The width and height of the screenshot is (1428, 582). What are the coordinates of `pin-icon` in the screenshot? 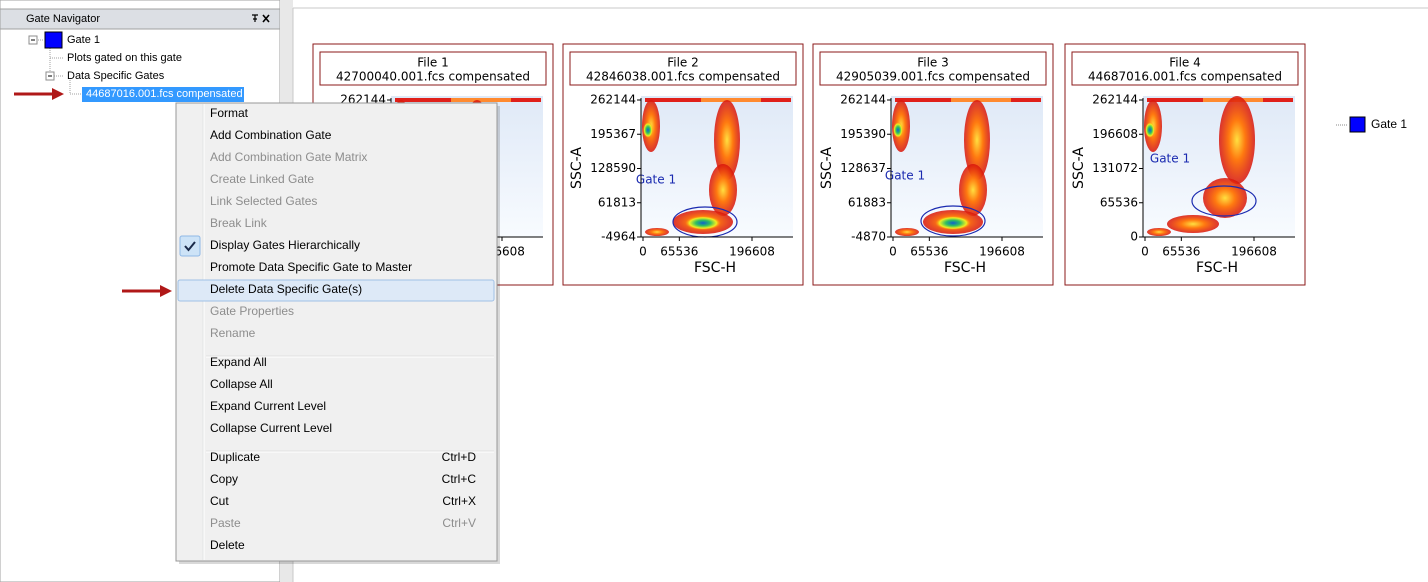 It's located at (255, 18).